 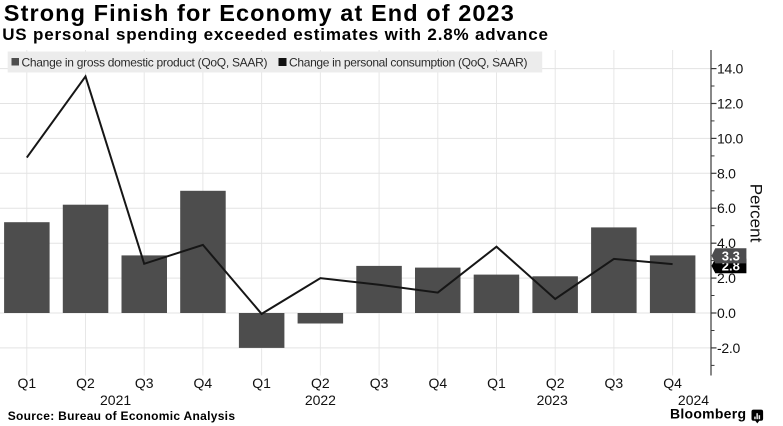 I want to click on svg-text: Bloomberg, so click(x=708, y=414).